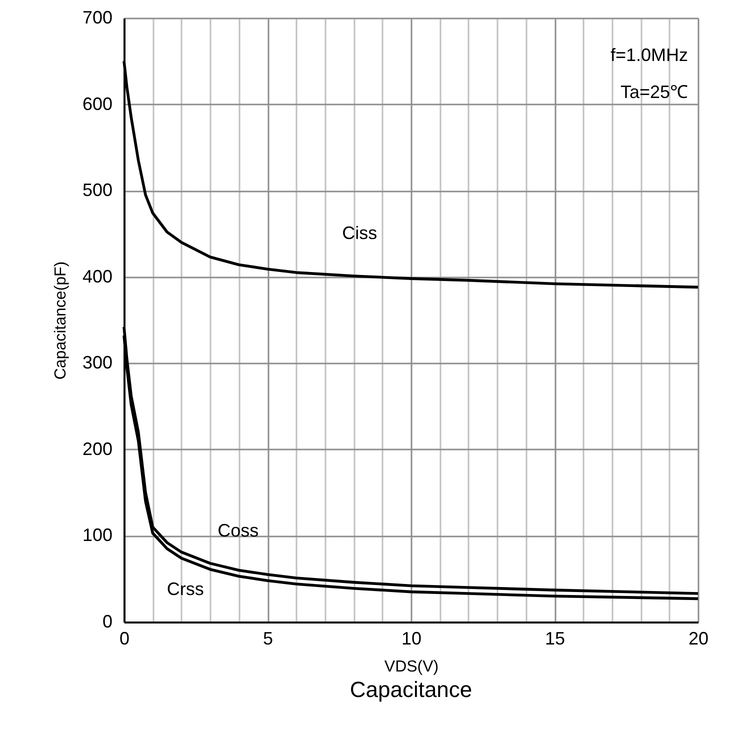 The image size is (732, 748). What do you see at coordinates (97, 276) in the screenshot?
I see `y-tick-label: 400` at bounding box center [97, 276].